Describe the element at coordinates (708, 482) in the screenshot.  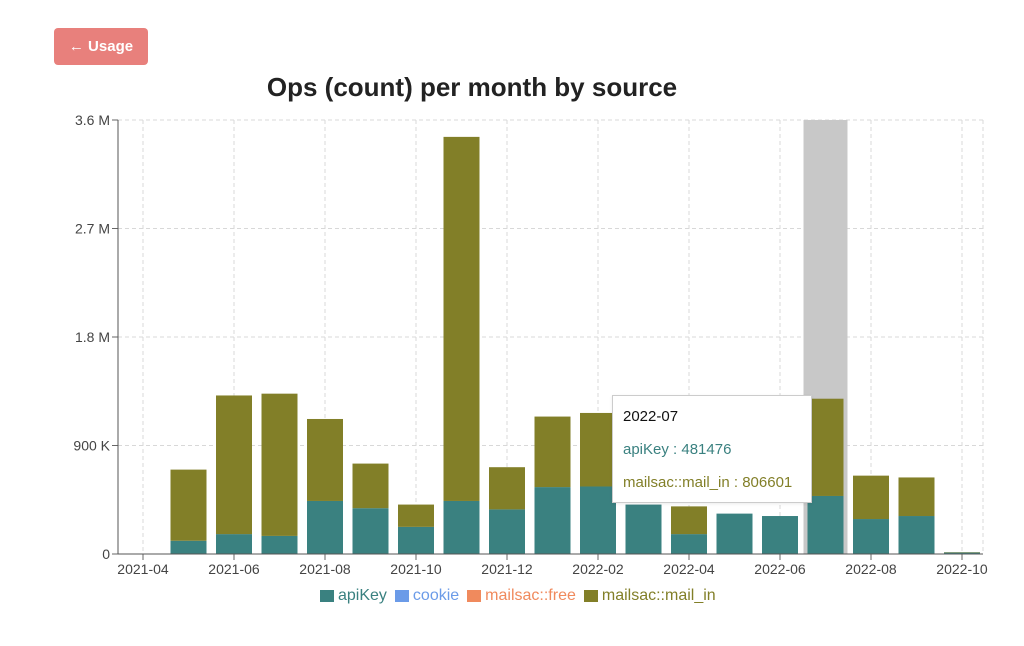
I see `tooltip-row-mail-in: mailsac::mail_in : 806601` at that location.